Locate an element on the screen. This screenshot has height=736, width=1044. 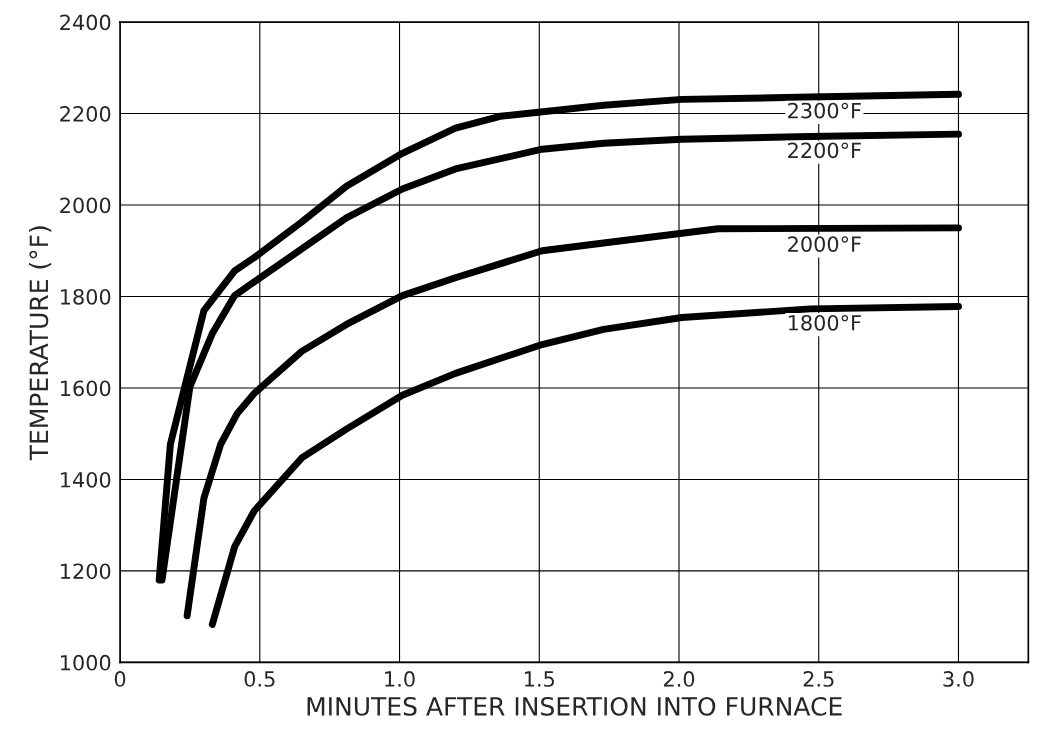
x-tick-label: 2.5 is located at coordinates (818, 679).